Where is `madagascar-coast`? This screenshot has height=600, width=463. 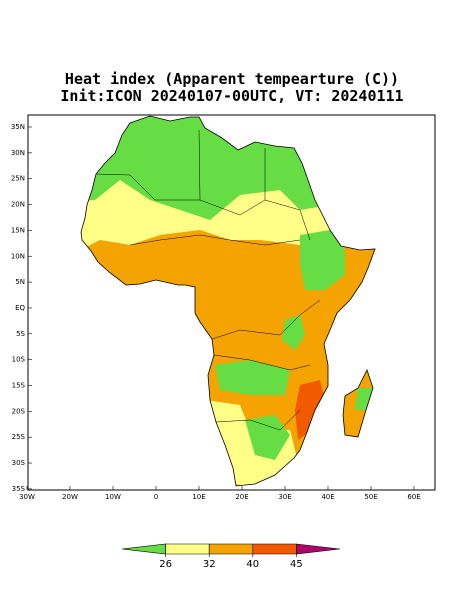 madagascar-coast is located at coordinates (358, 403).